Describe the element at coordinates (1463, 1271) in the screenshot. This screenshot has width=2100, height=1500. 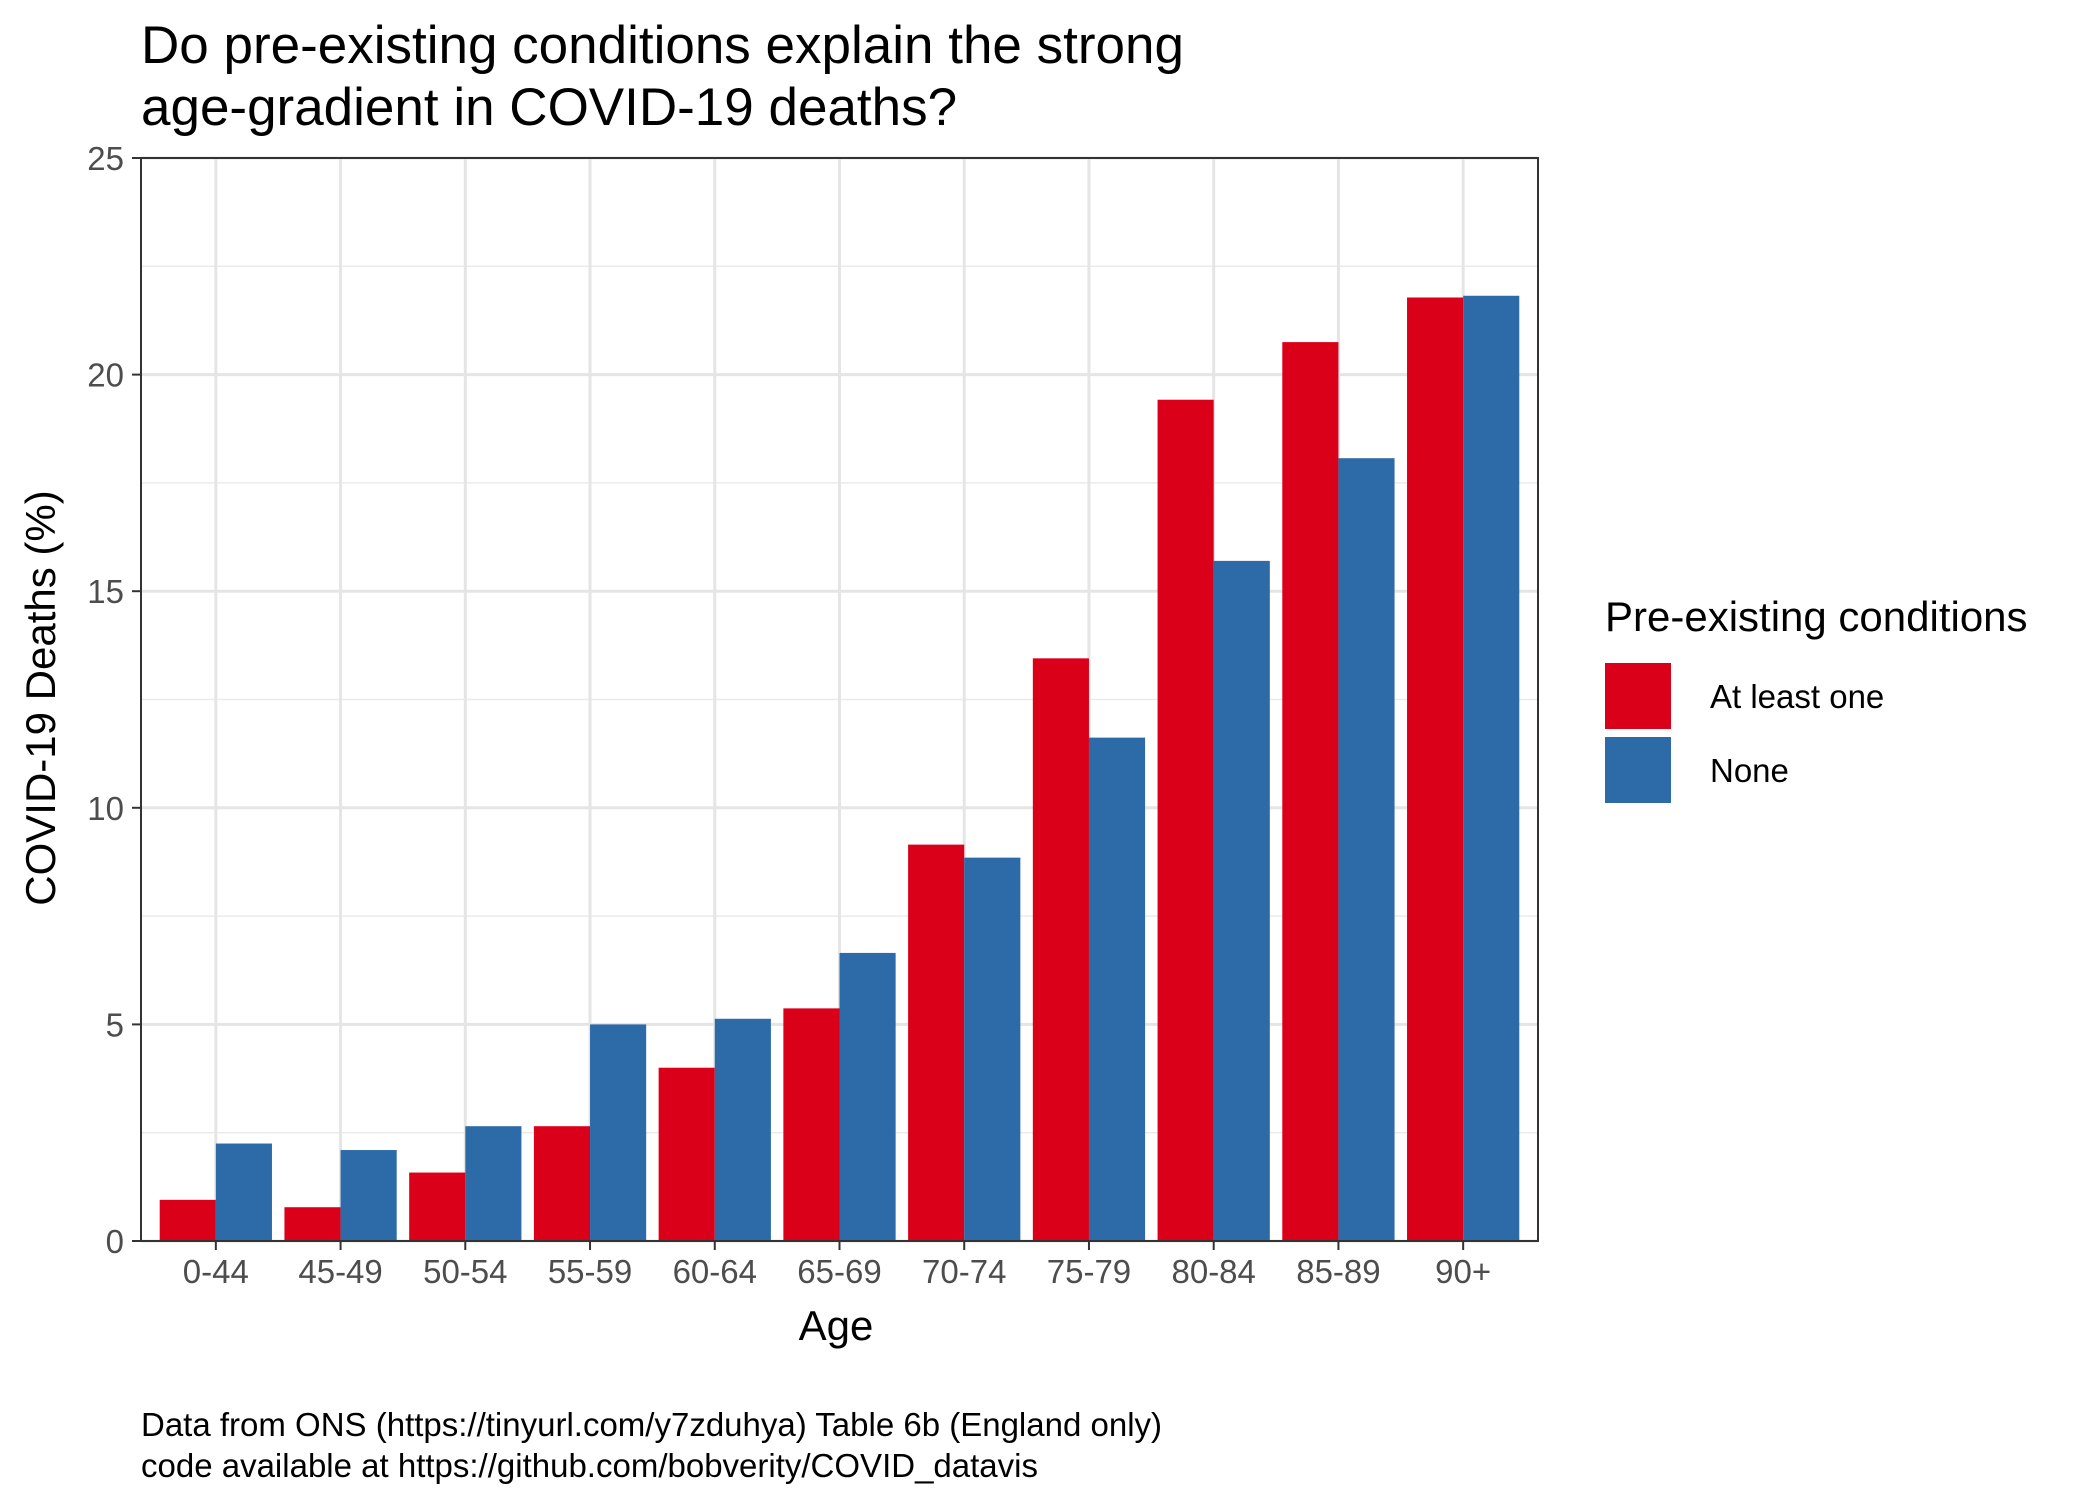
I see `x-tick-label: 90+` at that location.